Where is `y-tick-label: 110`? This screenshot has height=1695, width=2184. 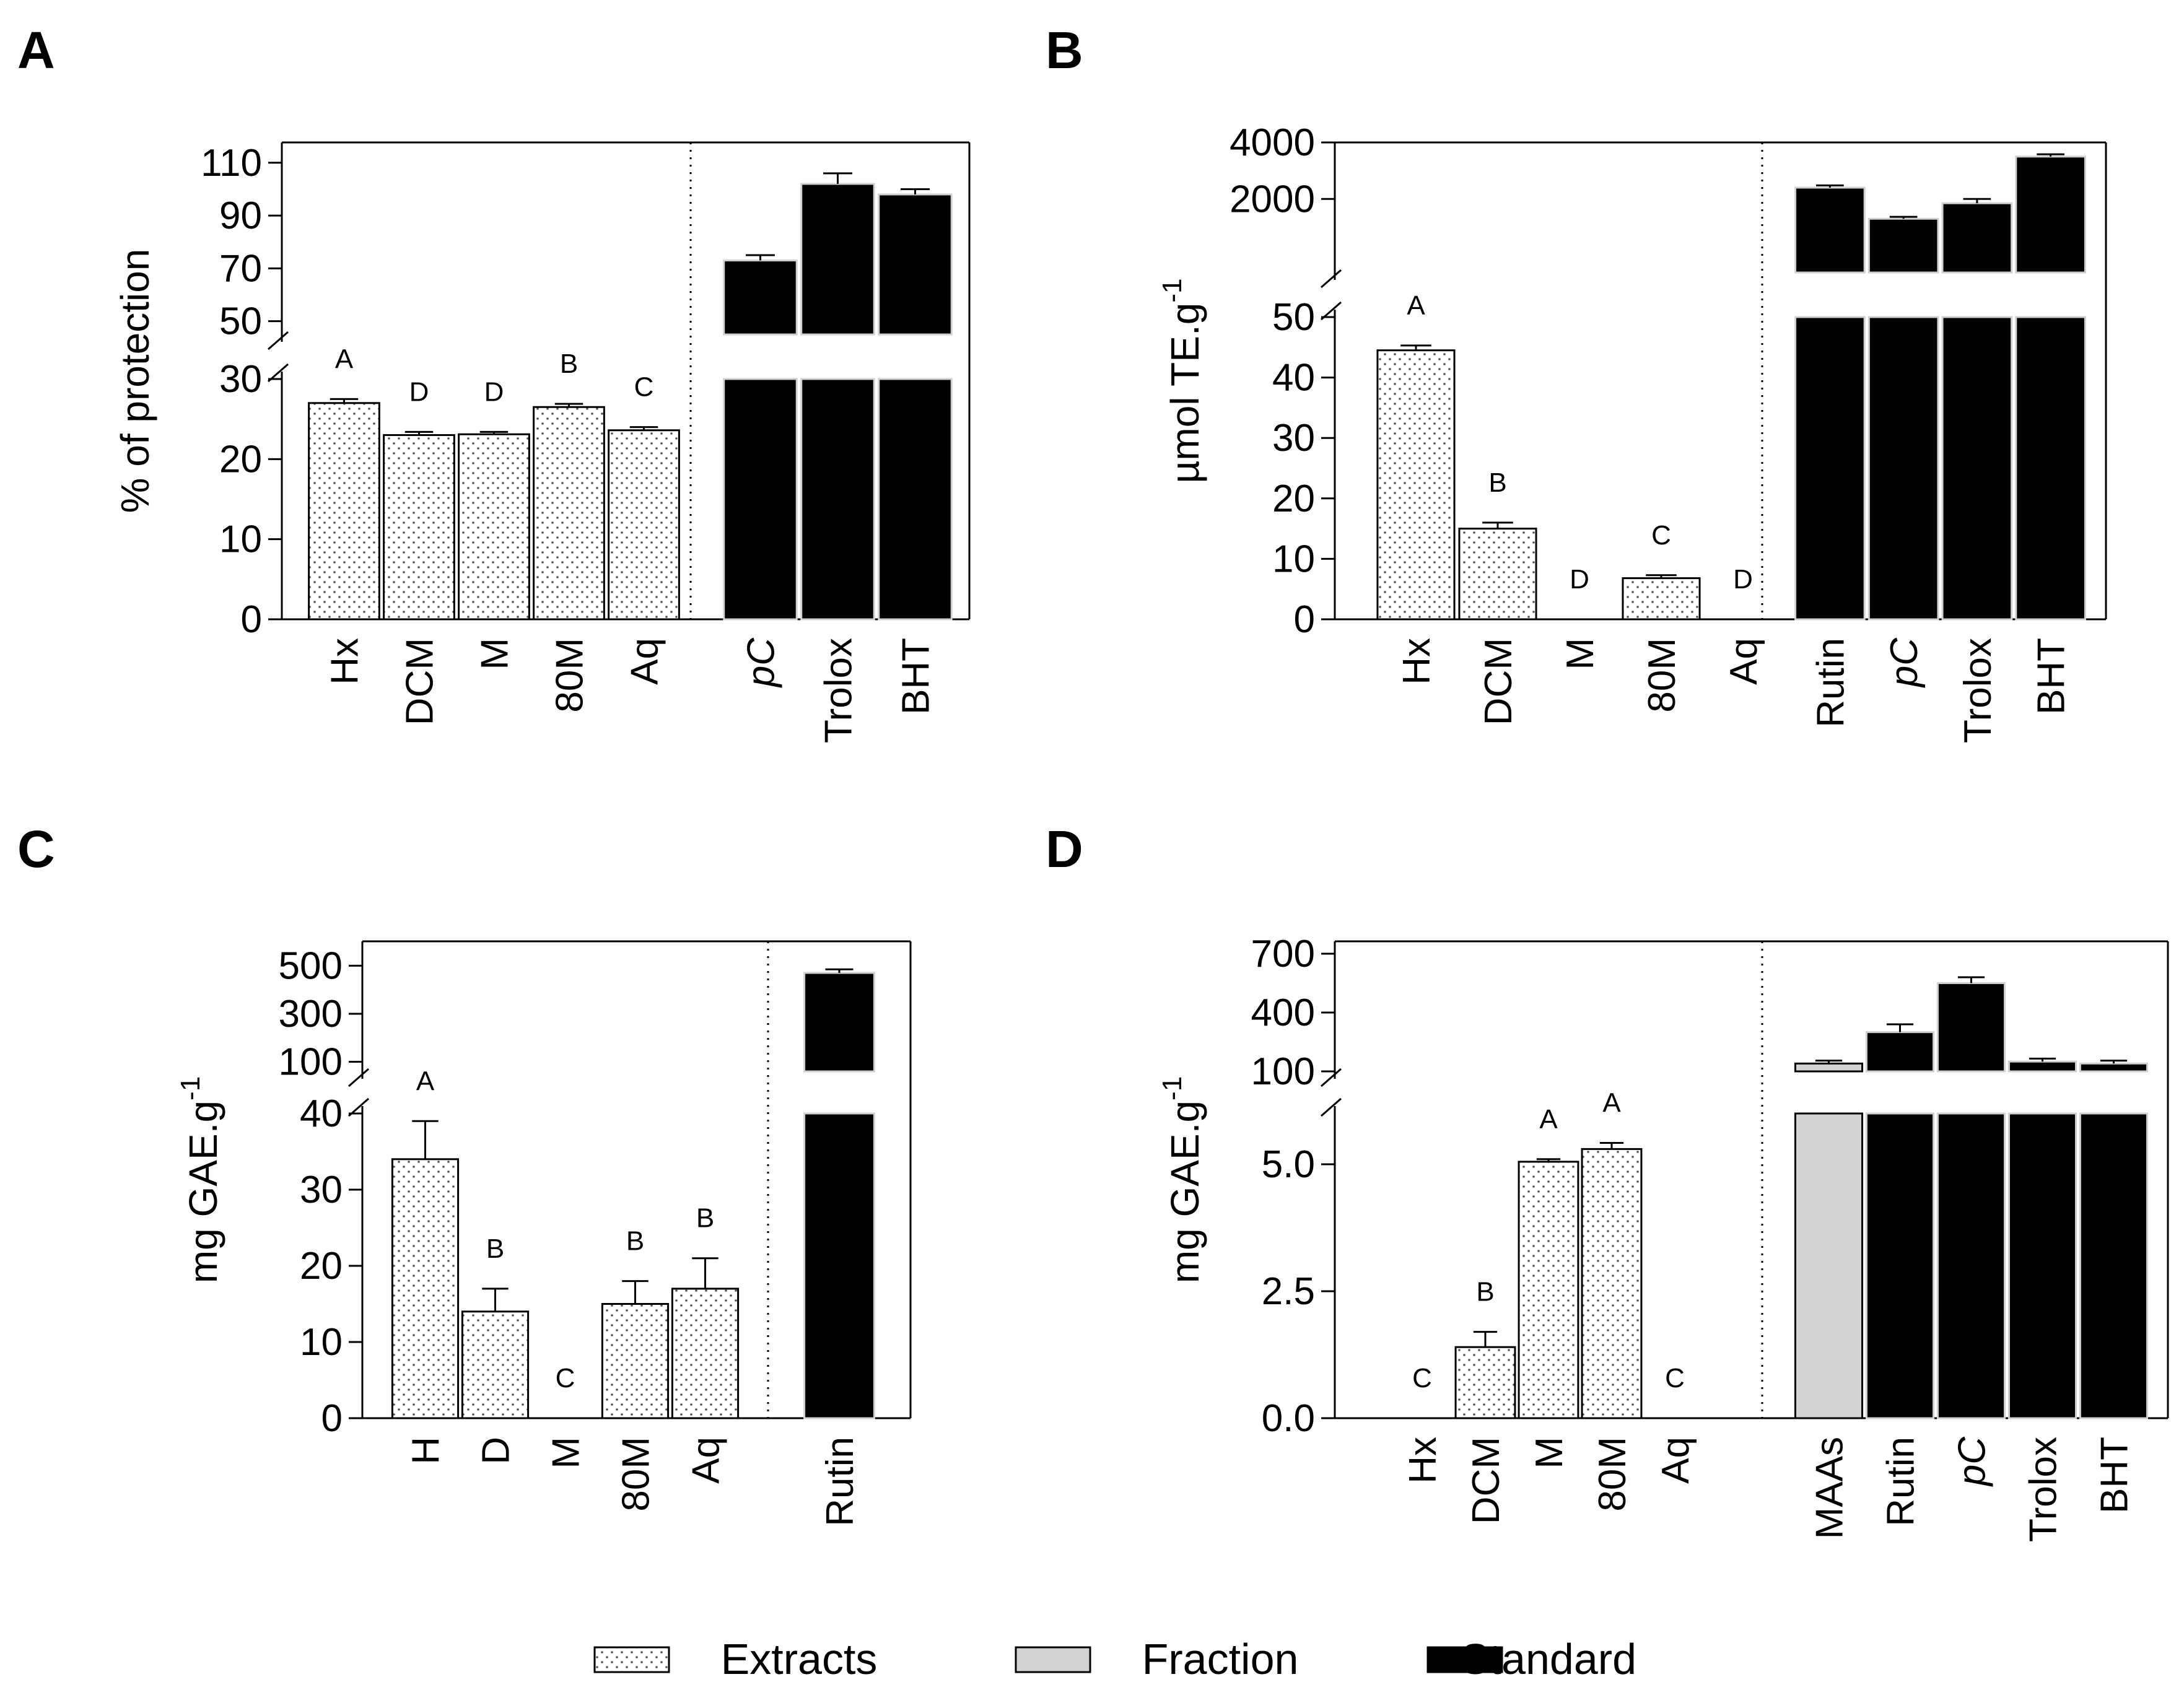
y-tick-label: 110 is located at coordinates (232, 163).